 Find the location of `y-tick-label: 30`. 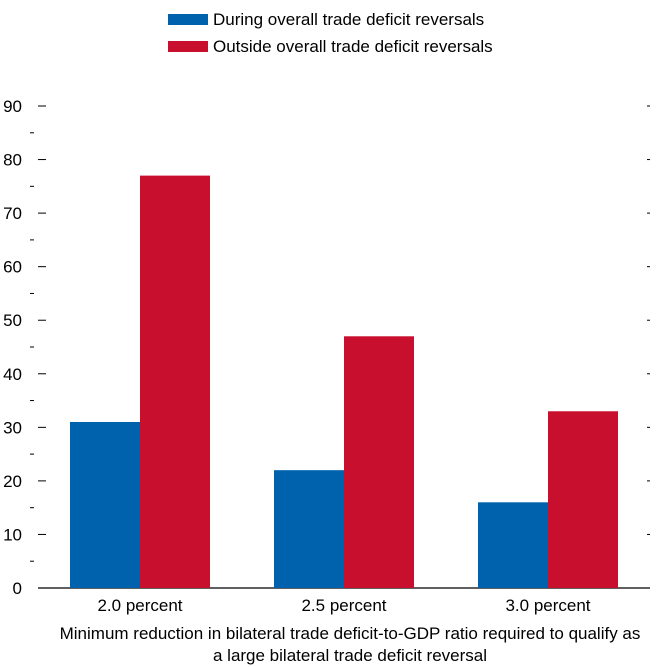

y-tick-label: 30 is located at coordinates (12, 427).